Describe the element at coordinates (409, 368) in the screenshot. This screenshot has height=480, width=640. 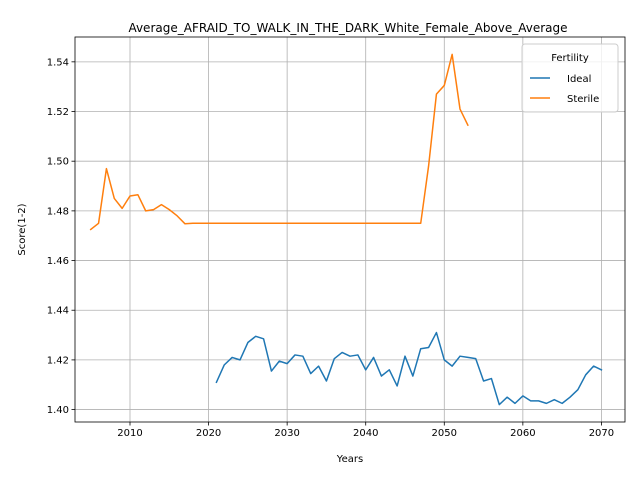
I see `series-line-ideal` at that location.